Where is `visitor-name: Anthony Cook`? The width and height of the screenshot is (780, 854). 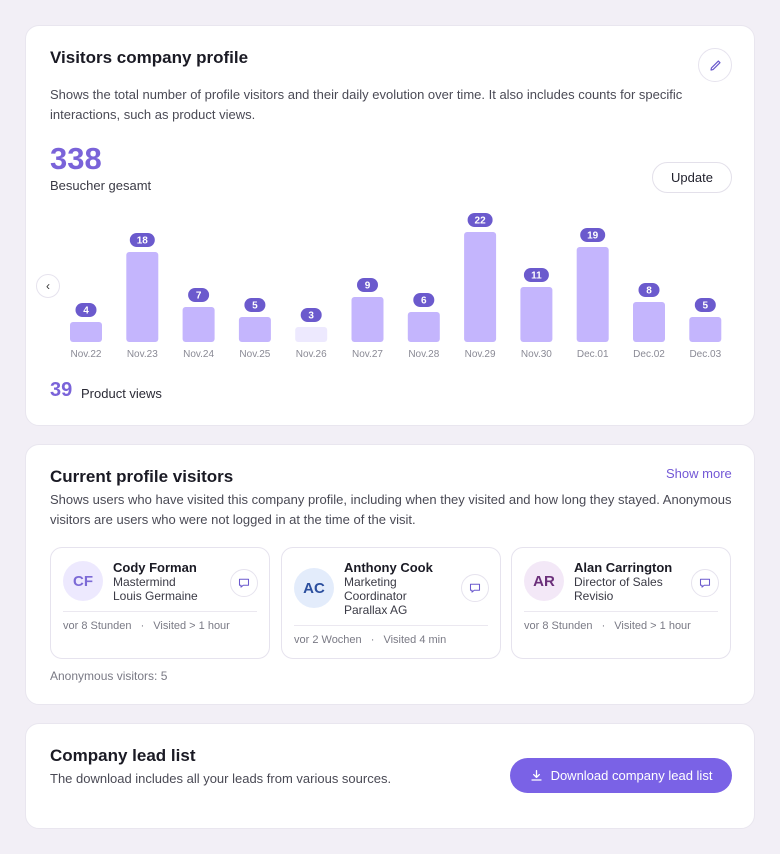
visitor-name: Anthony Cook is located at coordinates (388, 567).